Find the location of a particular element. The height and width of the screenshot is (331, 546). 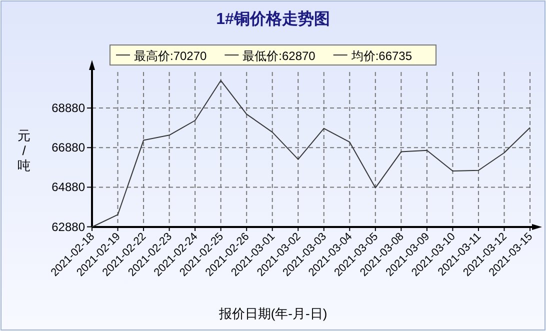

y-axis-title: 元/吨 is located at coordinates (24, 150).